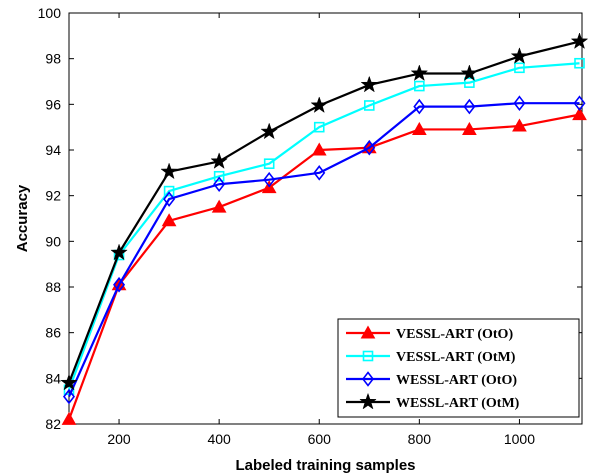 Image resolution: width=593 pixels, height=476 pixels. Describe the element at coordinates (219, 439) in the screenshot. I see `x-tick-label: 400` at that location.